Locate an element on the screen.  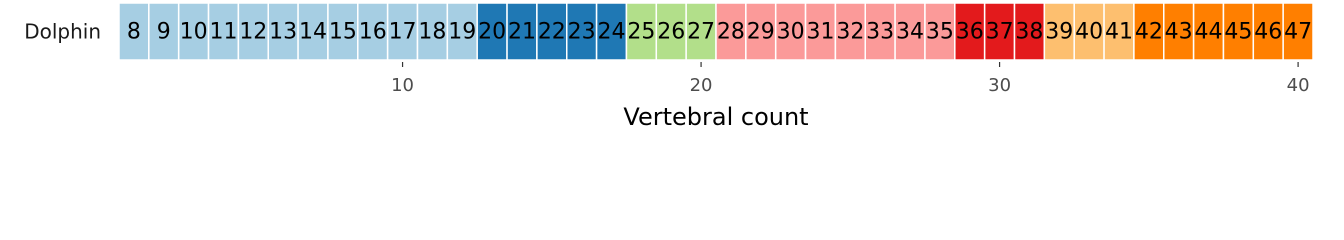
tile-label: 11 is located at coordinates (223, 32).